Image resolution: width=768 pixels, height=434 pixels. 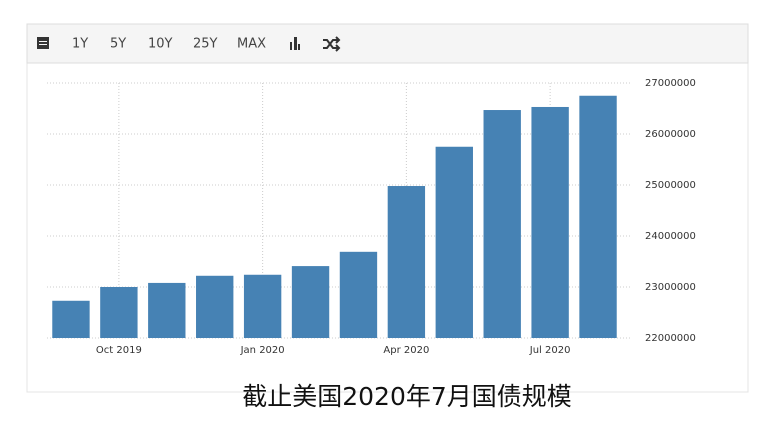 I want to click on toolbar, so click(x=387, y=43).